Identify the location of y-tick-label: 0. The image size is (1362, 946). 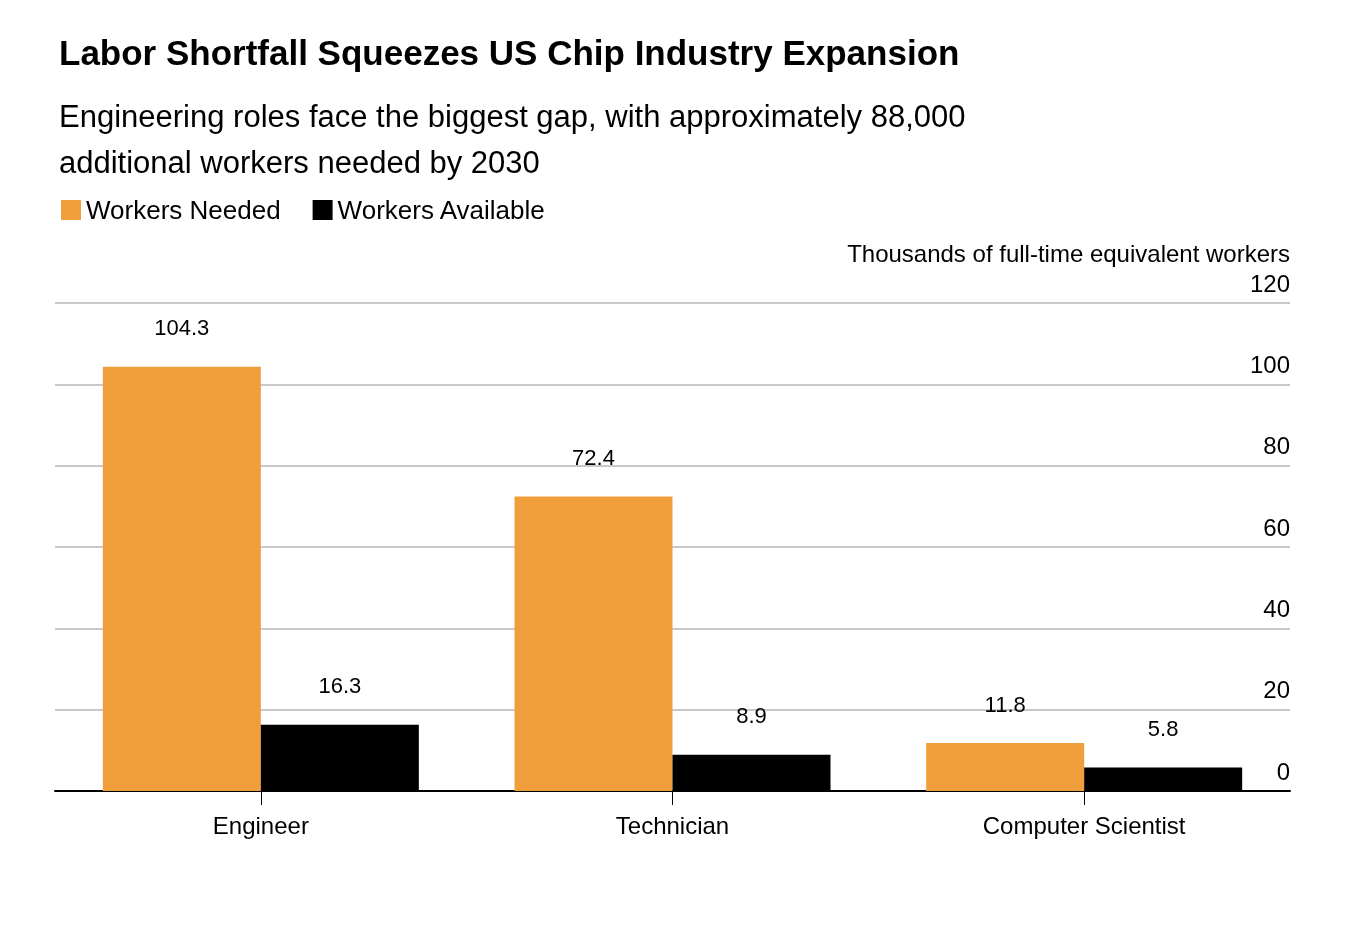
(1283, 771).